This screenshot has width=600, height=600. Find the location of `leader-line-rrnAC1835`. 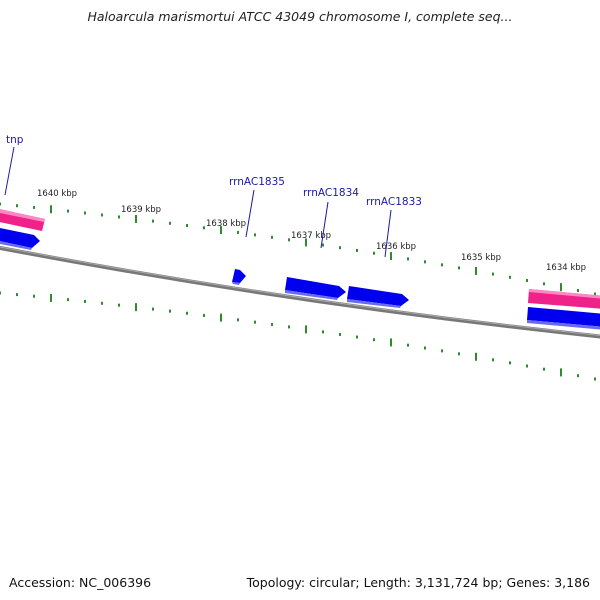

leader-line-rrnAC1835 is located at coordinates (250, 213).